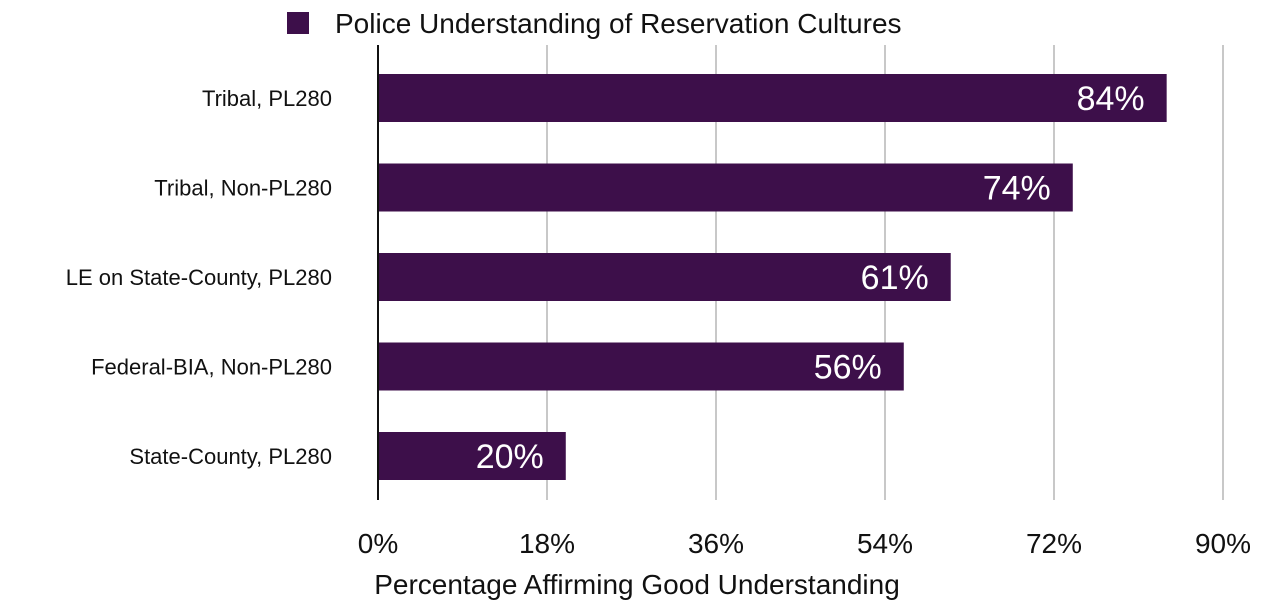 Image resolution: width=1265 pixels, height=604 pixels. What do you see at coordinates (885, 543) in the screenshot?
I see `x-tick-label: 54%` at bounding box center [885, 543].